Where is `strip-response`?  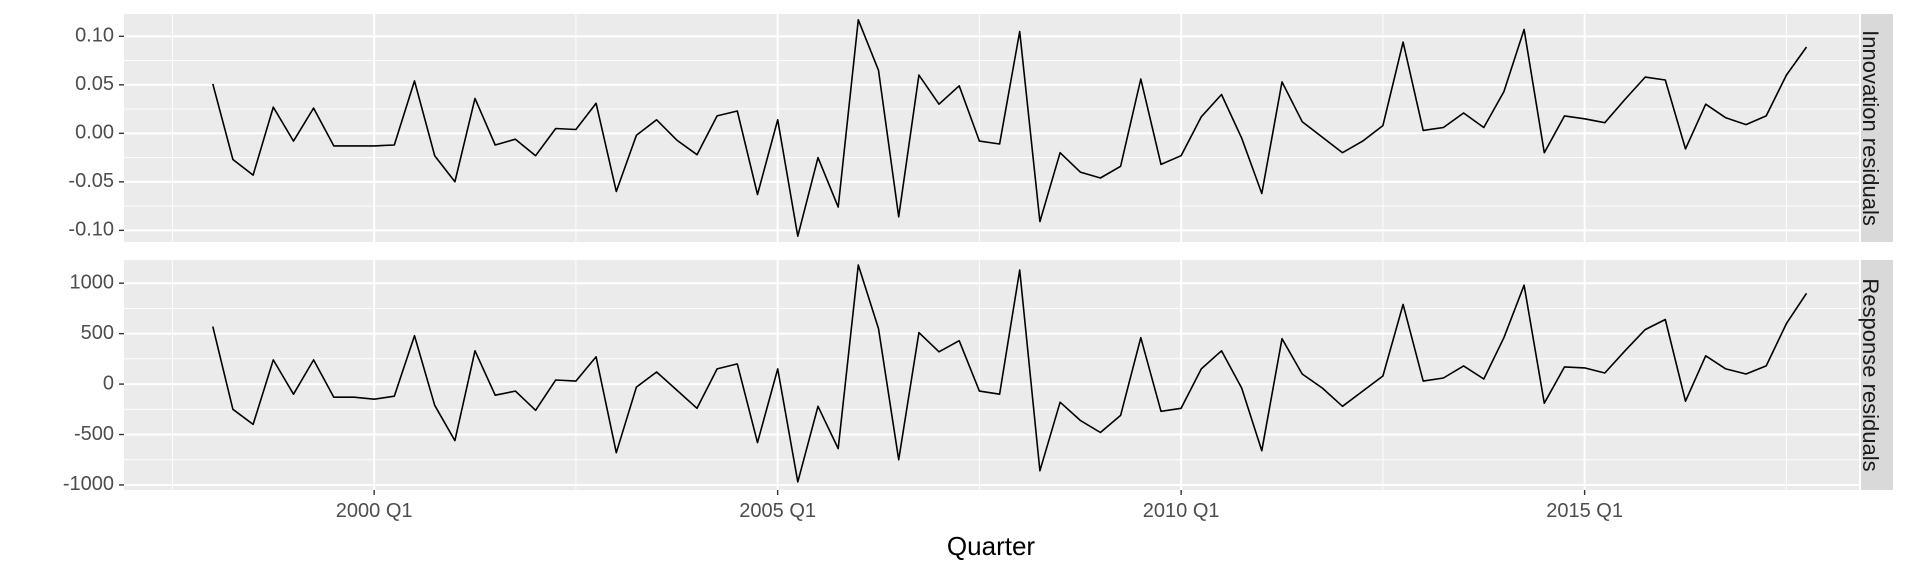 strip-response is located at coordinates (1877, 375).